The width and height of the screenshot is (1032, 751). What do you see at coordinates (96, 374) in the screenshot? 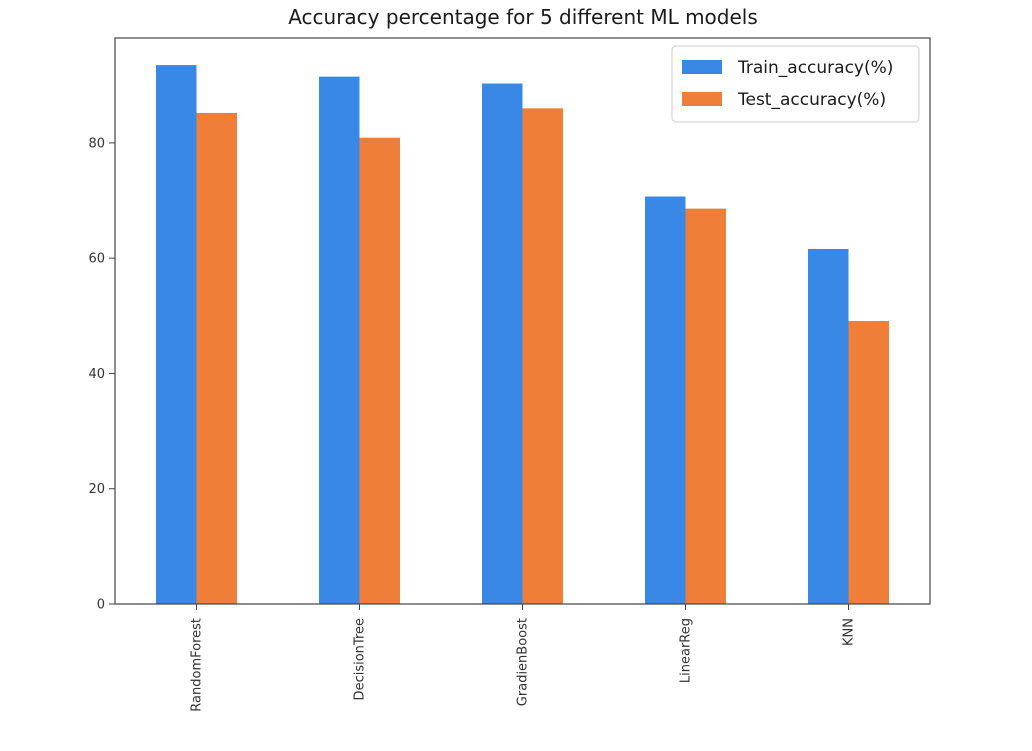
I see `y-tick-label: 40` at bounding box center [96, 374].